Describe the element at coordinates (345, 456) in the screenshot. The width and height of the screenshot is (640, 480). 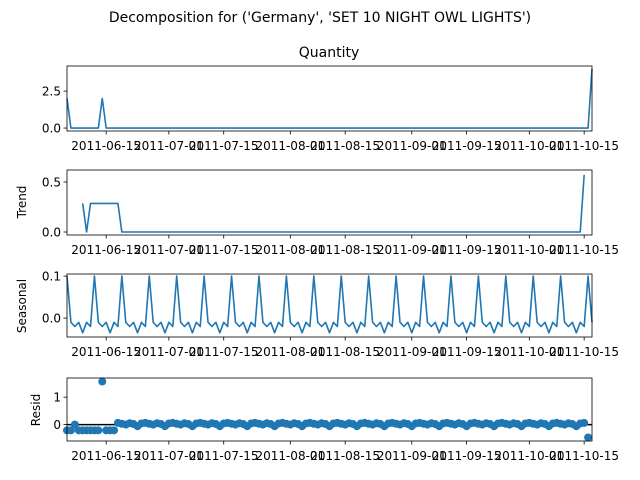
I see `resid-xtick-label: 2011-08-15` at that location.